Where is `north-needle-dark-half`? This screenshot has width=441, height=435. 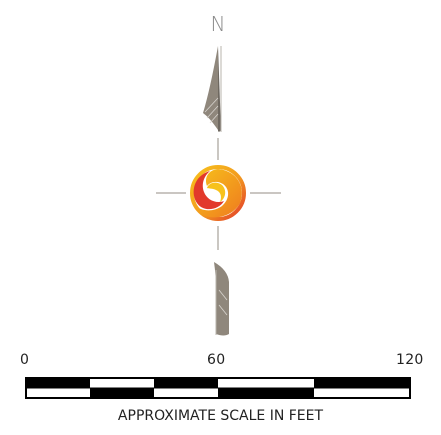 north-needle-dark-half is located at coordinates (210, 88).